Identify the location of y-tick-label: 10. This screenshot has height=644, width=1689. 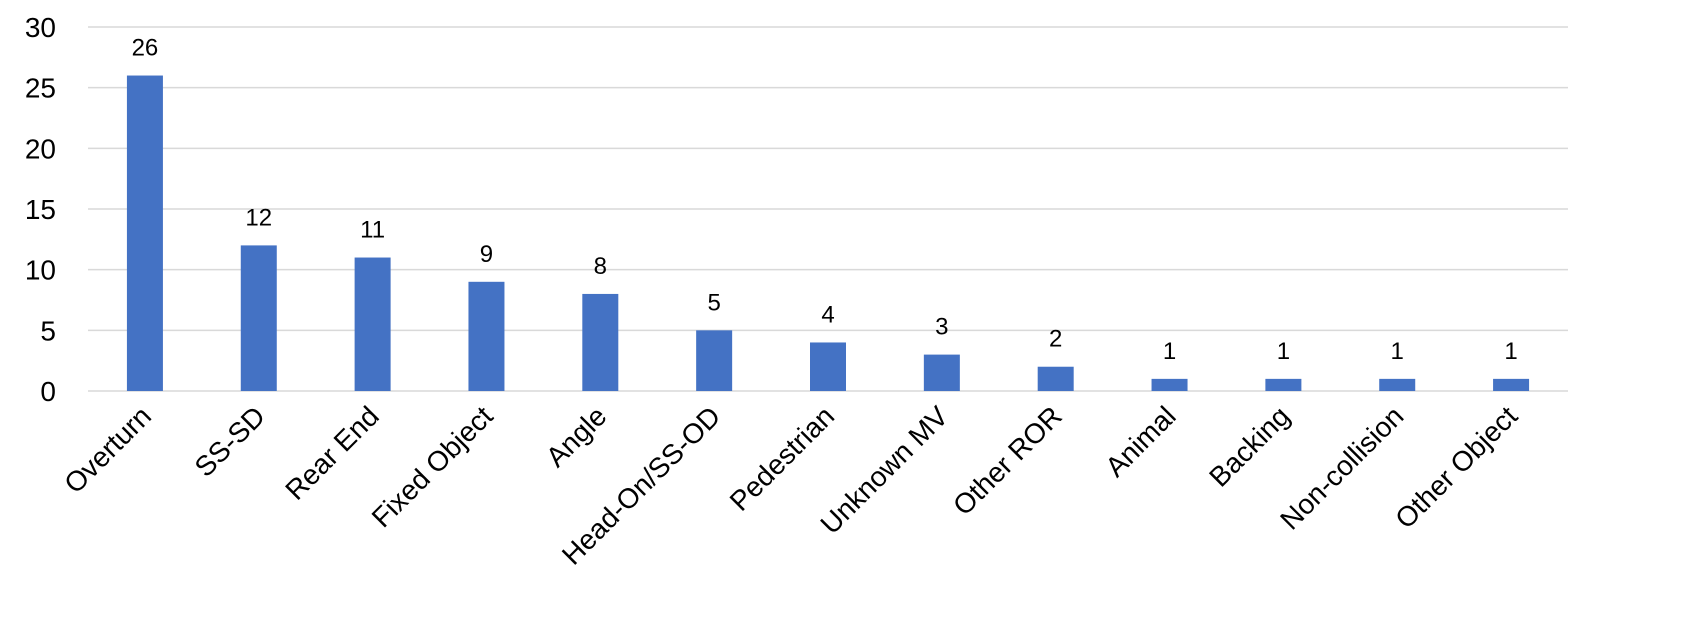
(40, 270).